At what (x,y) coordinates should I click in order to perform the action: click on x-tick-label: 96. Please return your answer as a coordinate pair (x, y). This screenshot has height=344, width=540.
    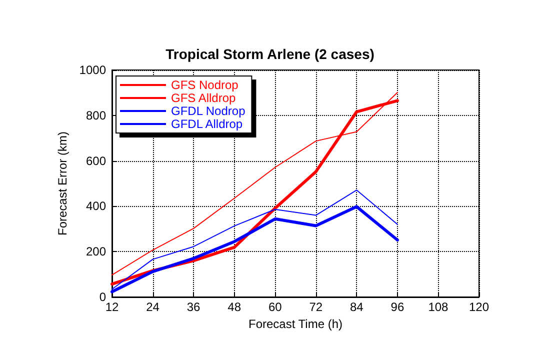
    Looking at the image, I should click on (397, 307).